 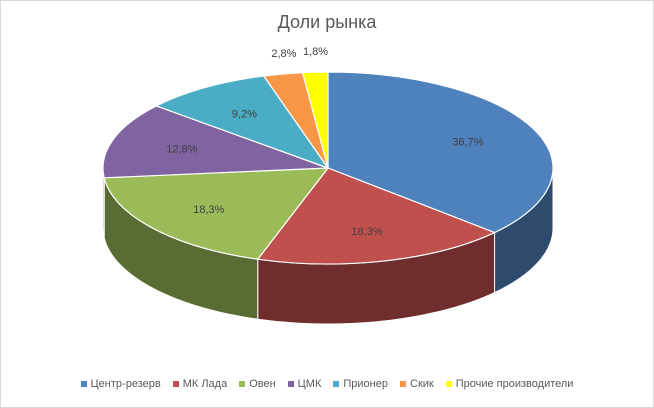 I want to click on legend-label-1: МК Лада, so click(x=205, y=384).